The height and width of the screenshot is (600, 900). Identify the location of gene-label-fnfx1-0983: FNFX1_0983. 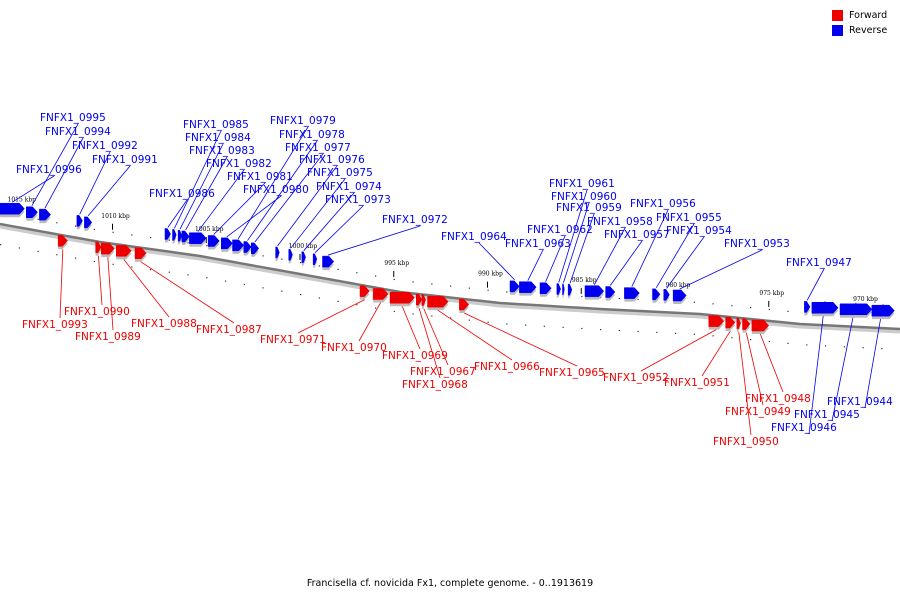
(222, 151).